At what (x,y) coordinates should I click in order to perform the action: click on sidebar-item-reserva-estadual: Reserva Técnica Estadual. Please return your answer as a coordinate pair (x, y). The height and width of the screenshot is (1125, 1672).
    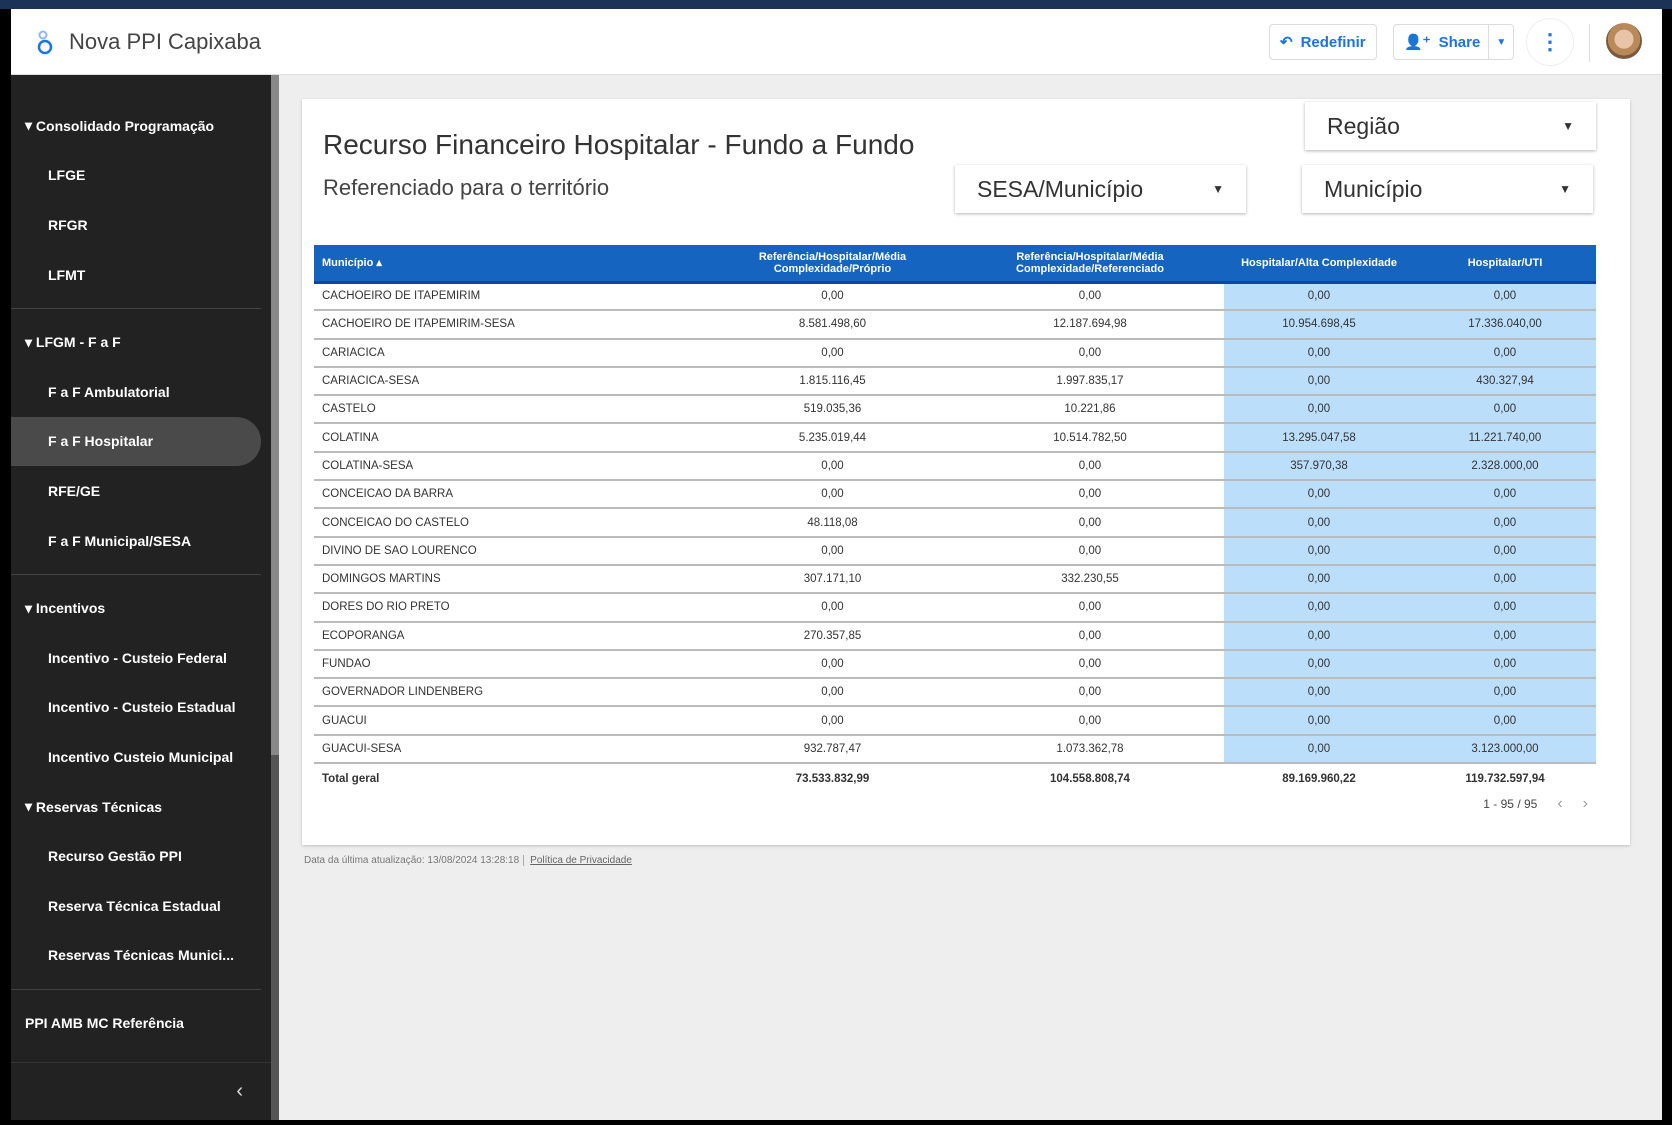
    Looking at the image, I should click on (134, 905).